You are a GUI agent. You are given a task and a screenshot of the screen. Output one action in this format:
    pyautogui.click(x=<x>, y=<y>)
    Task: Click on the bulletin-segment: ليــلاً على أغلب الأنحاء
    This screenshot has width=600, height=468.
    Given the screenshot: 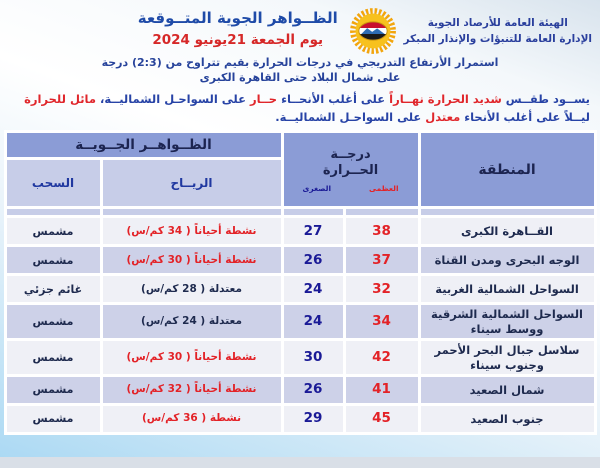 What is the action you would take?
    pyautogui.click(x=525, y=116)
    